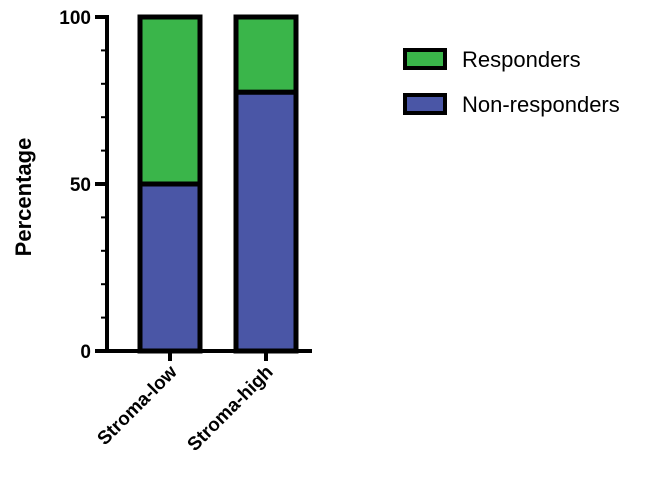 The image size is (660, 496). I want to click on bar-stroma-high-non-responders, so click(266, 221).